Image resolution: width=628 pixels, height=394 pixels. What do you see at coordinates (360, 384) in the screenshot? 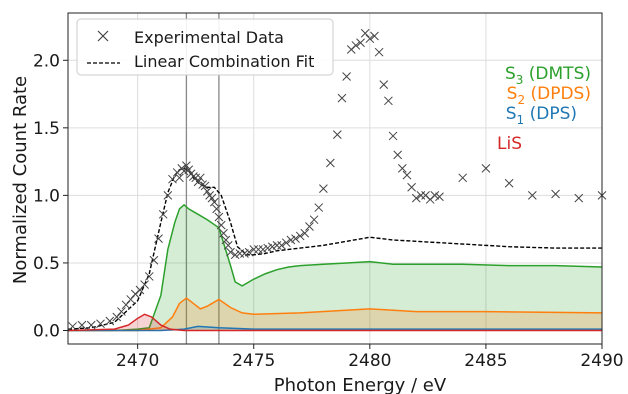
I see `x-axis-label: Photon Energy / eV` at bounding box center [360, 384].